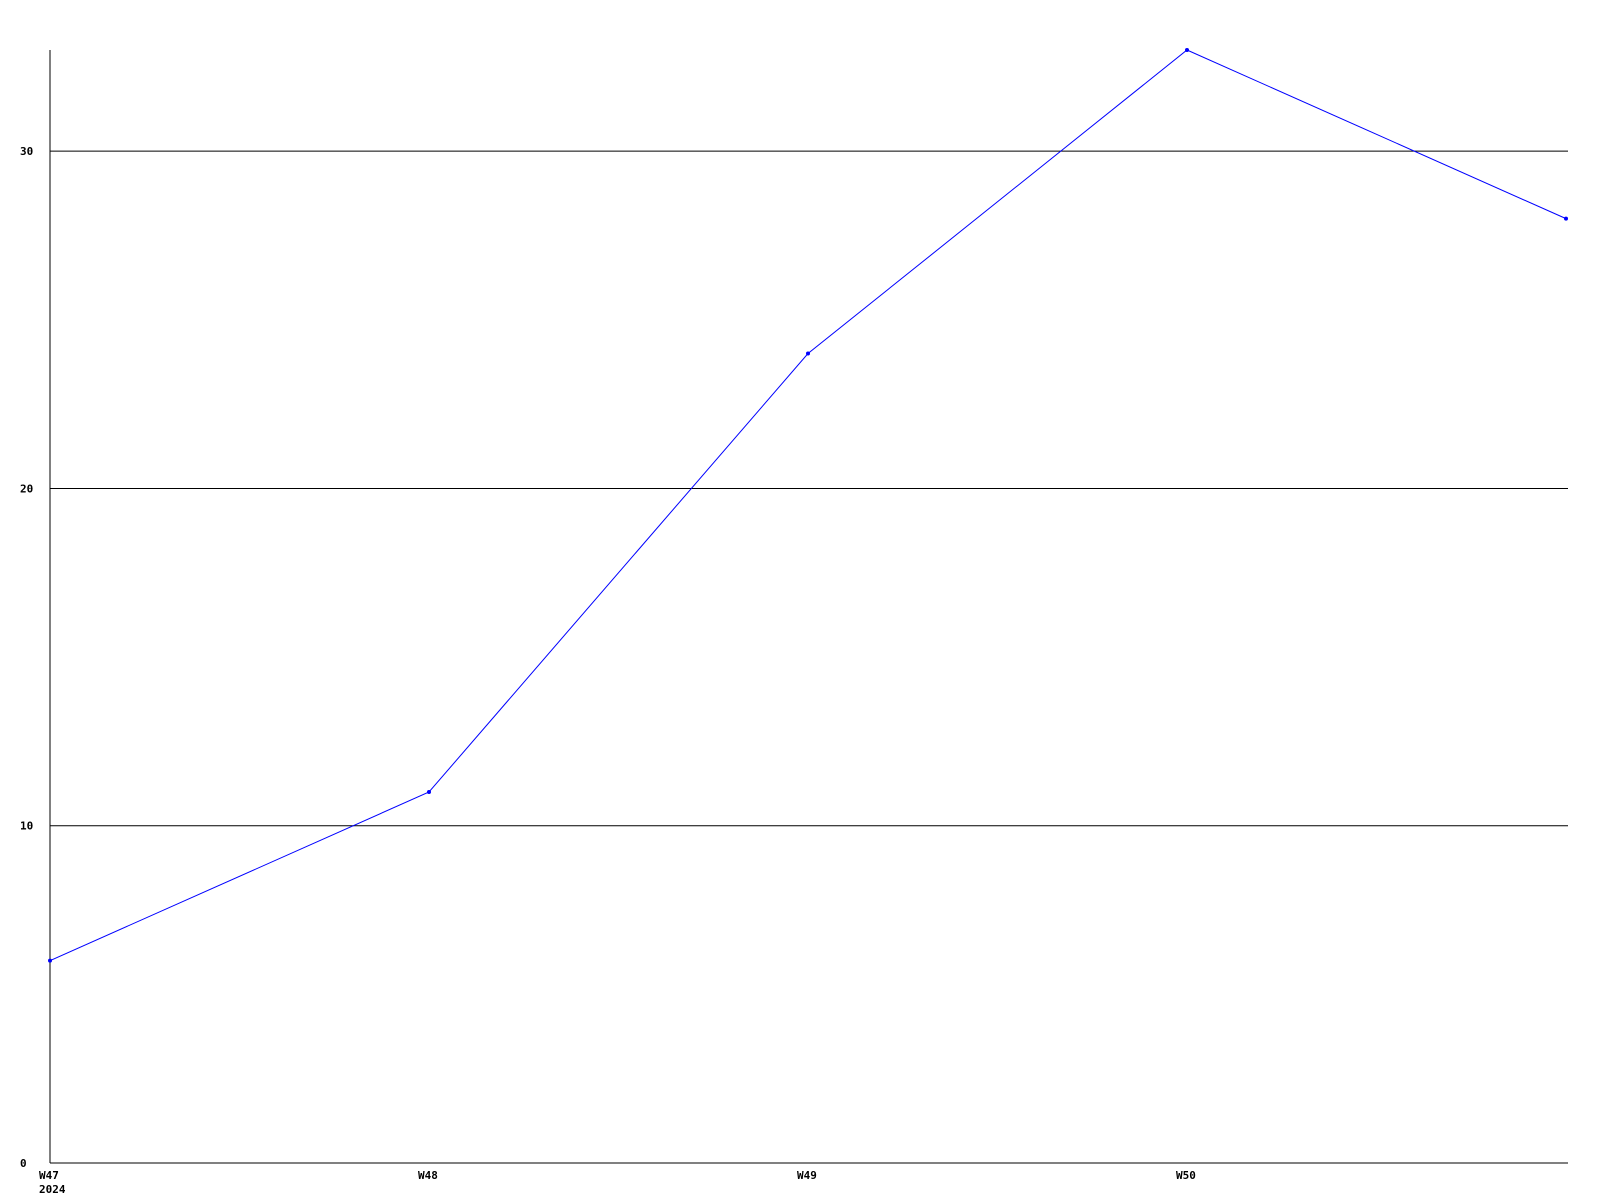  Describe the element at coordinates (428, 1175) in the screenshot. I see `x-tick-label: W48` at that location.